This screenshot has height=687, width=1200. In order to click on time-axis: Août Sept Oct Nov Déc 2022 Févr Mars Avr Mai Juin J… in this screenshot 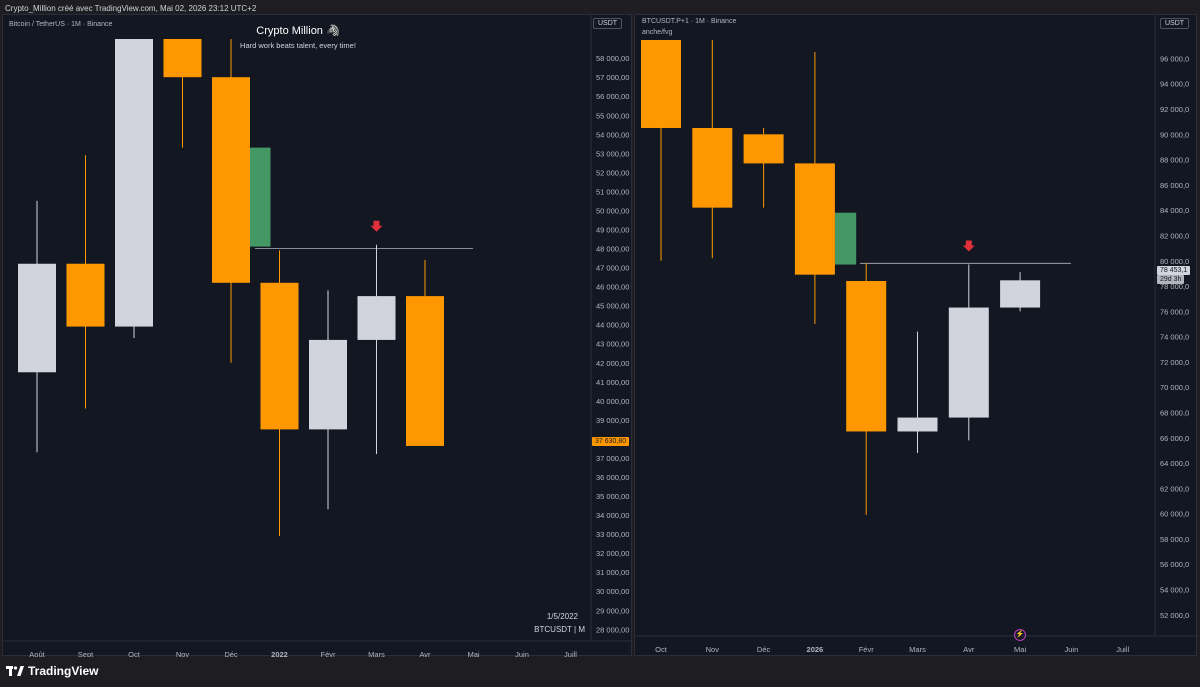, I will do `click(303, 653)`.